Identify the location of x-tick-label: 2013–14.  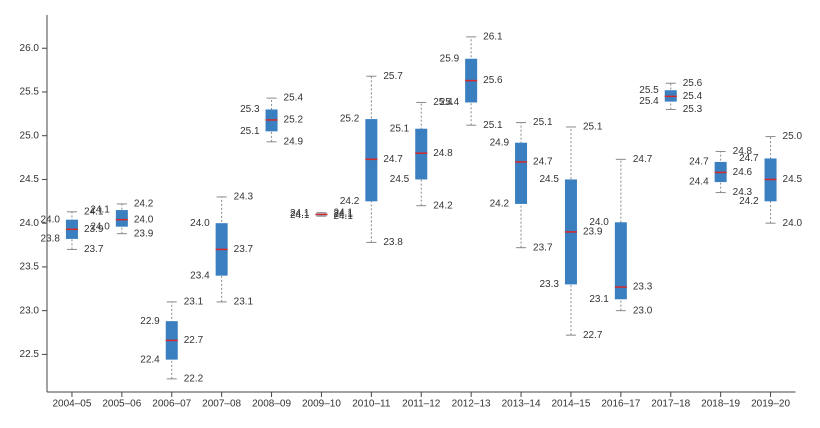
(521, 404).